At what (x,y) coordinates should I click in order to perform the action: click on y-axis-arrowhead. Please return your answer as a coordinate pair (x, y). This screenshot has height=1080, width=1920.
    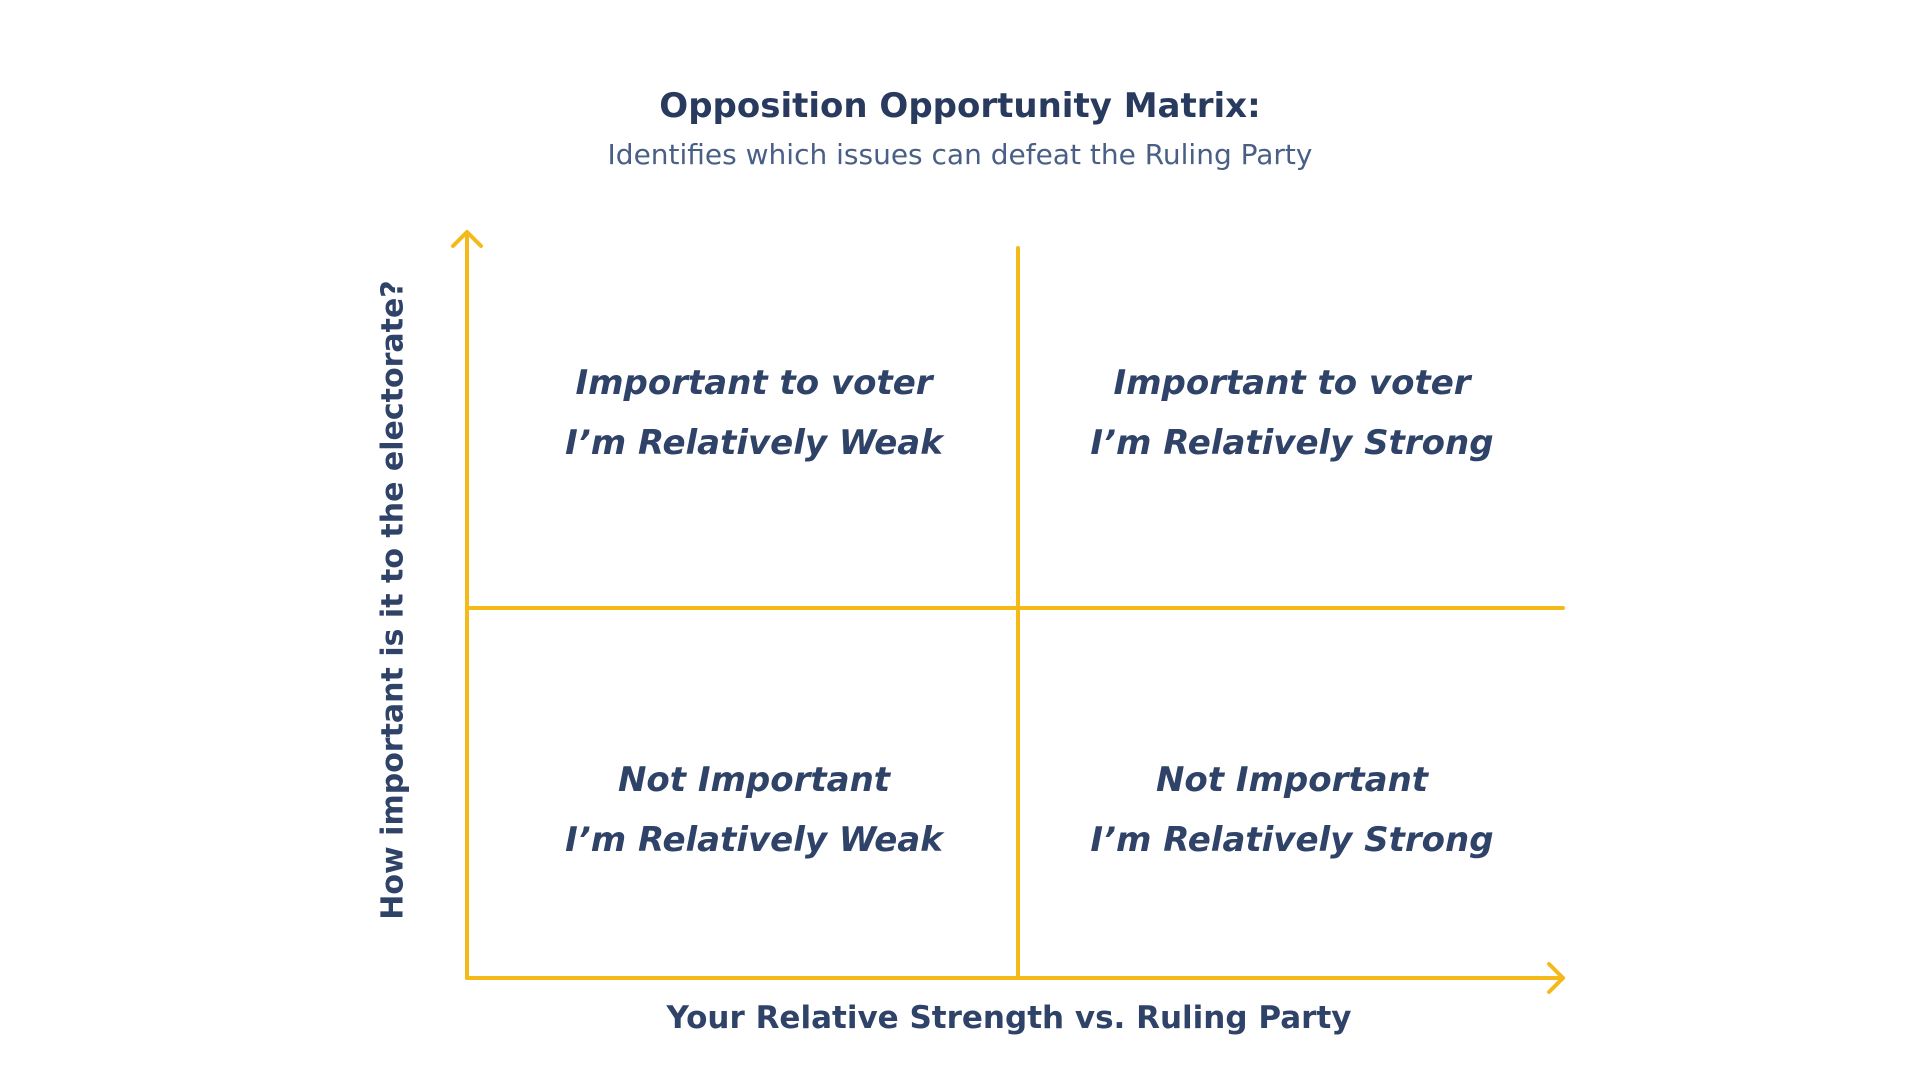
    Looking at the image, I should click on (467, 239).